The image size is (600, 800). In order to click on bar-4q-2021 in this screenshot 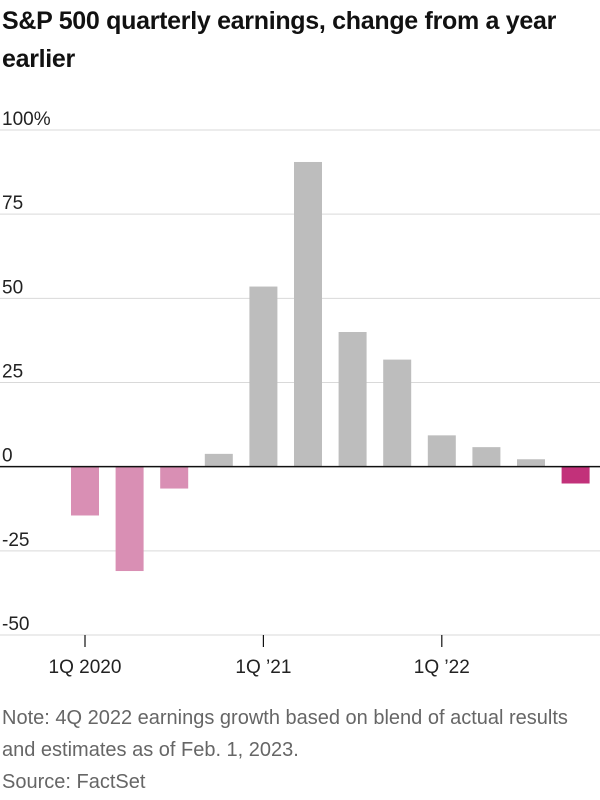, I will do `click(397, 413)`.